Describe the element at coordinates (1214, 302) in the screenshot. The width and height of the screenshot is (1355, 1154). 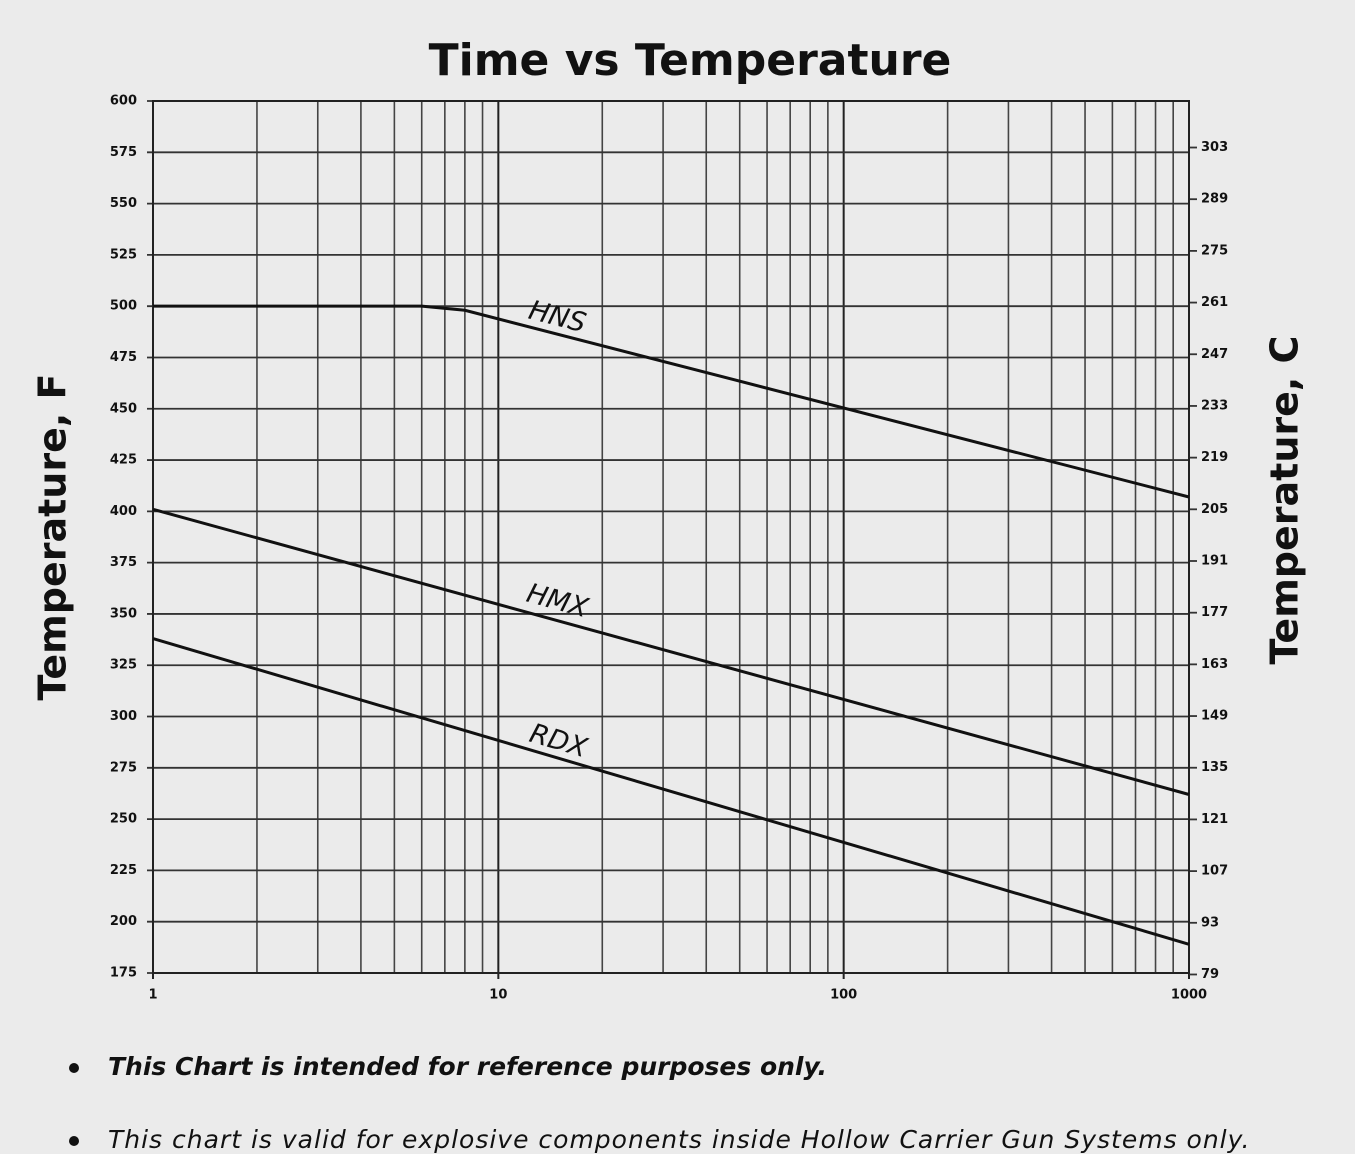
I see `y2-tick-label: 261` at that location.